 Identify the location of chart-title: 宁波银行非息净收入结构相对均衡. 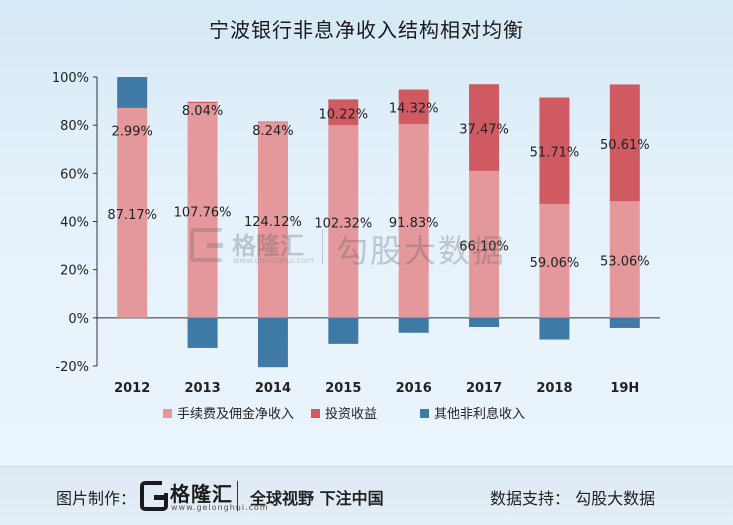
(366, 30).